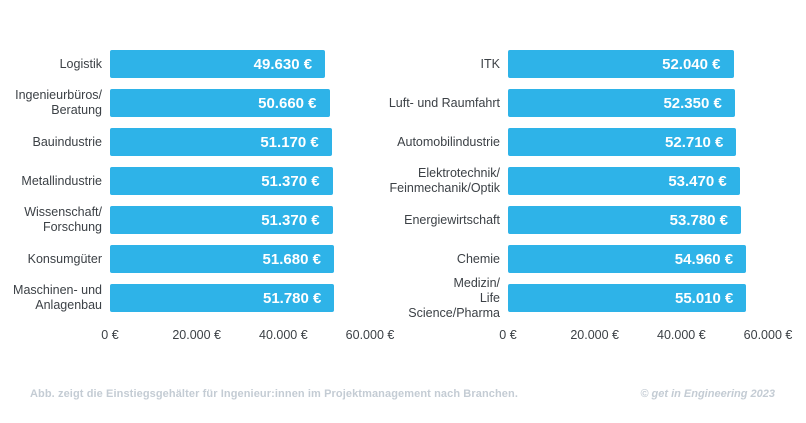 The height and width of the screenshot is (423, 806). I want to click on bar-track: 50.660 €, so click(240, 103).